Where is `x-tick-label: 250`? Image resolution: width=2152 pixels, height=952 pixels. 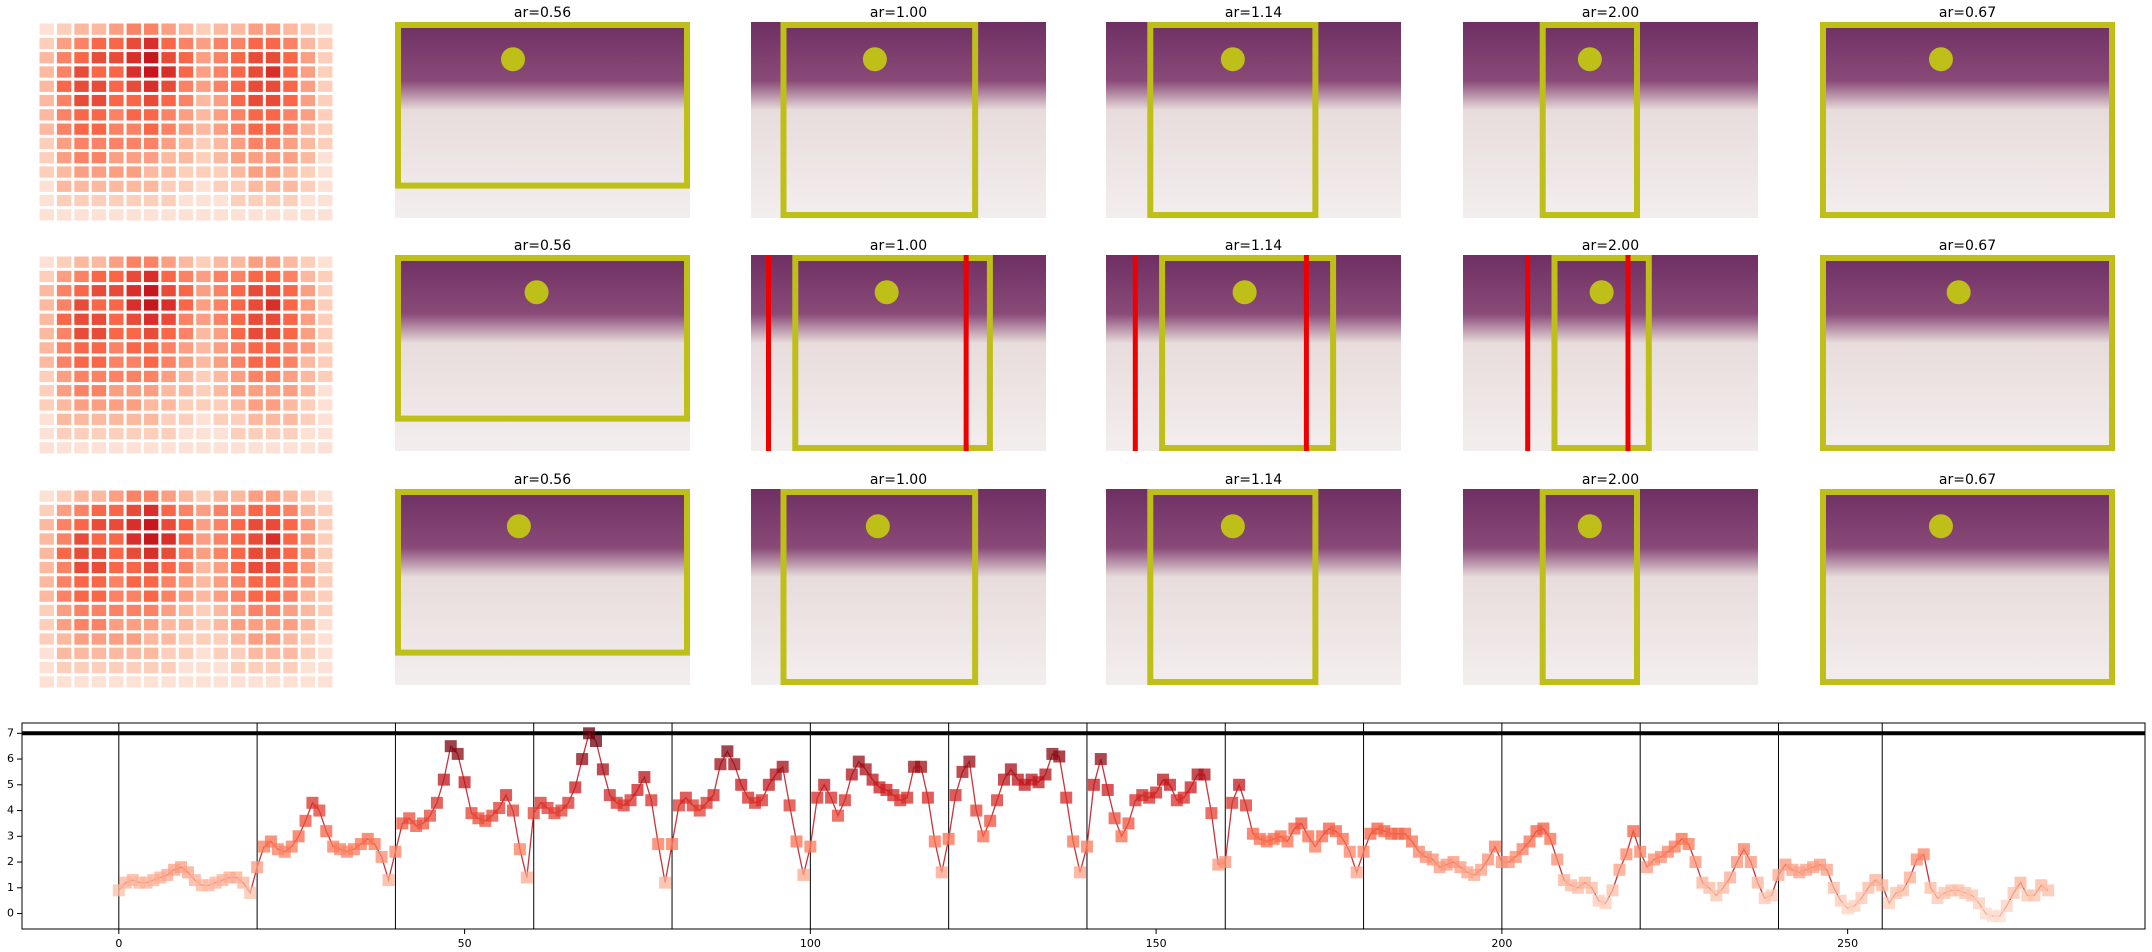 x-tick-label: 250 is located at coordinates (1847, 943).